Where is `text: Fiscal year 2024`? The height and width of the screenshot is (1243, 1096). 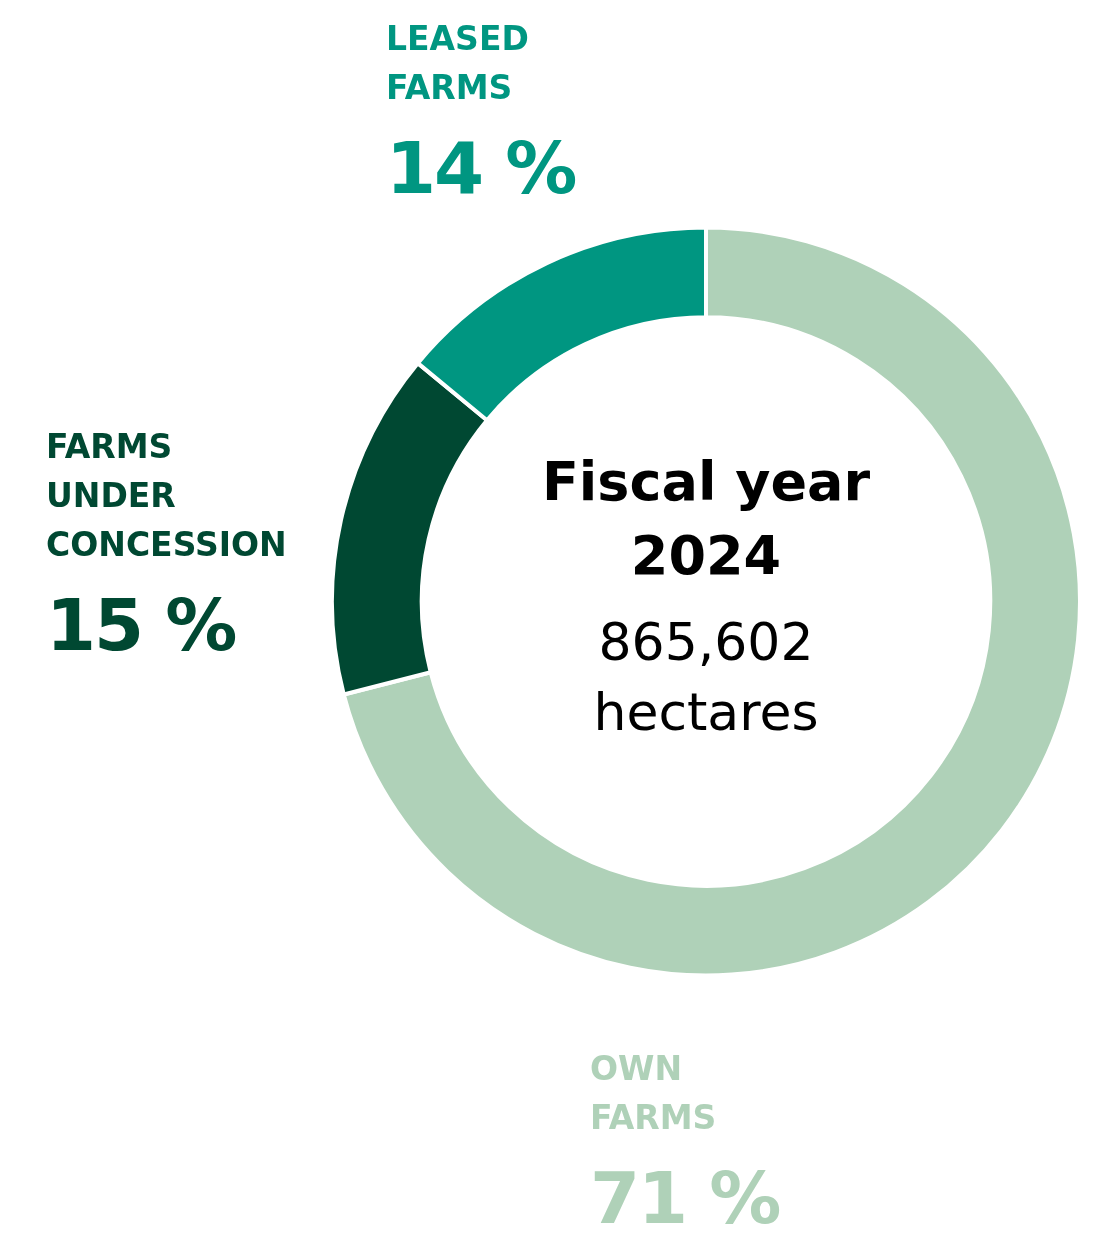 text: Fiscal year 2024 is located at coordinates (706, 519).